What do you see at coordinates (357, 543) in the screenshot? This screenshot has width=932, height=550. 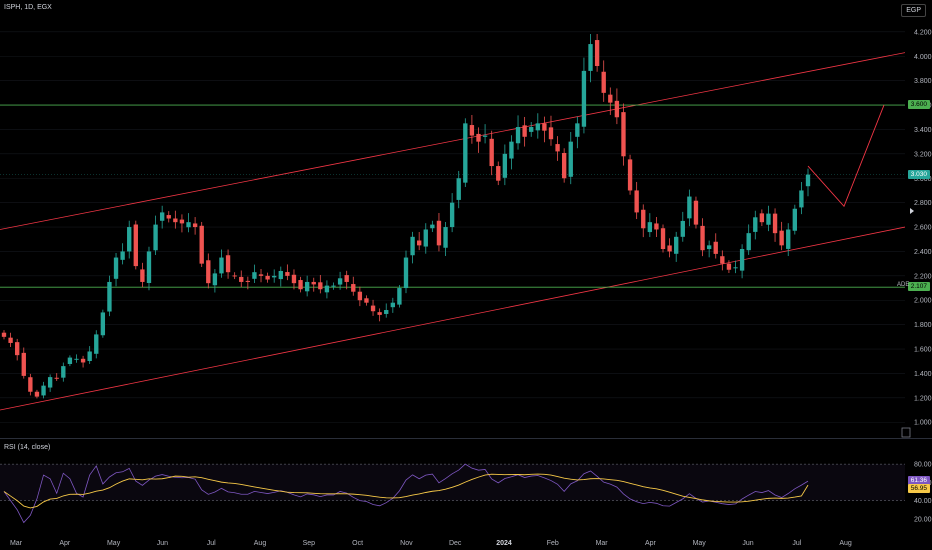 I see `time-tick-label: Oct` at bounding box center [357, 543].